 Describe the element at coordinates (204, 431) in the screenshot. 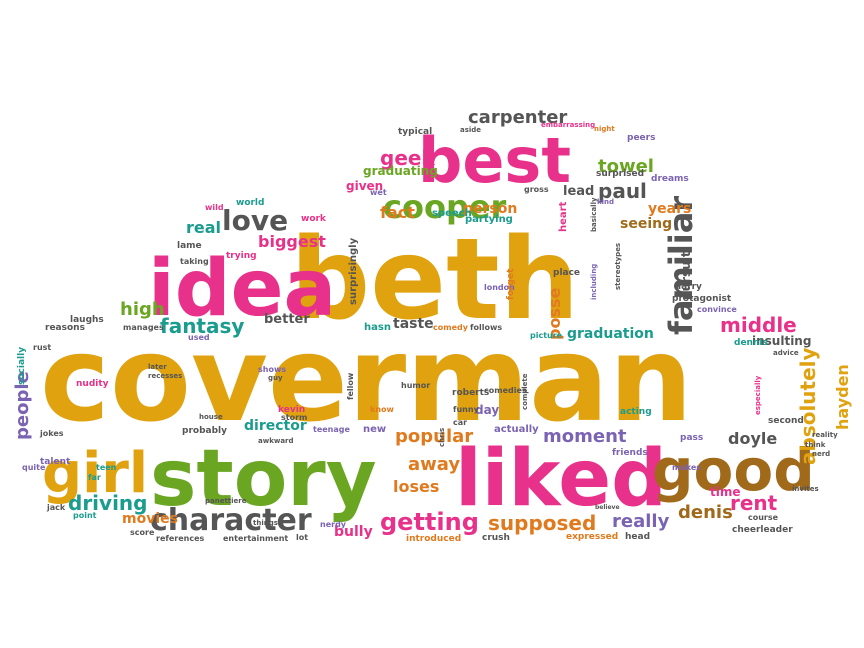

I see `cloud-word-probably: probably` at that location.